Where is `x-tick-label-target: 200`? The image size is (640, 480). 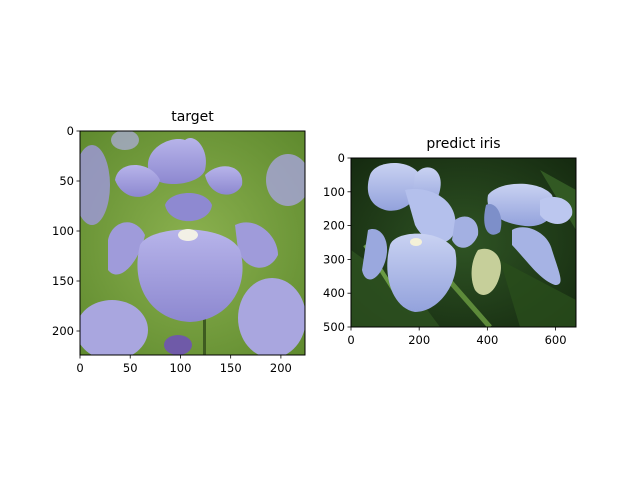
x-tick-label-target: 200 is located at coordinates (281, 368).